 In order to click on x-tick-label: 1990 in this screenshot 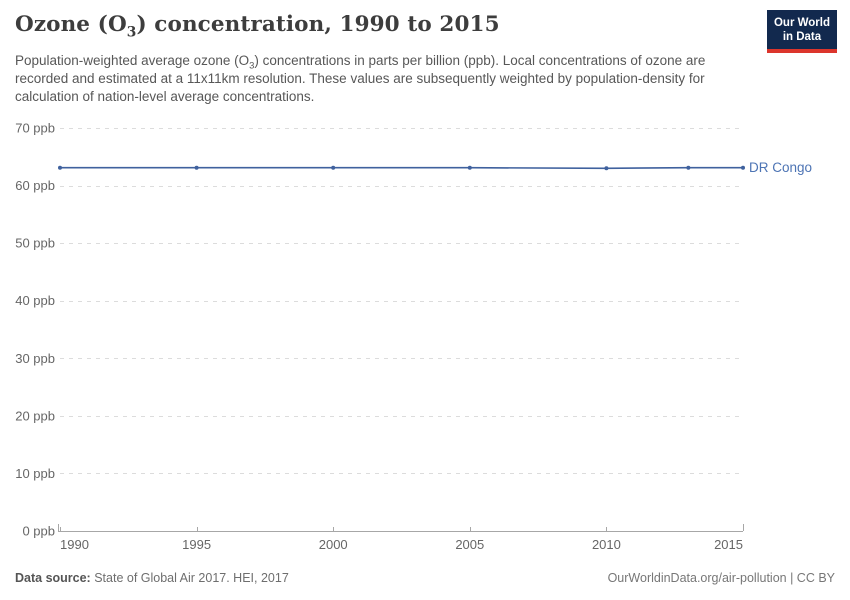, I will do `click(74, 544)`.